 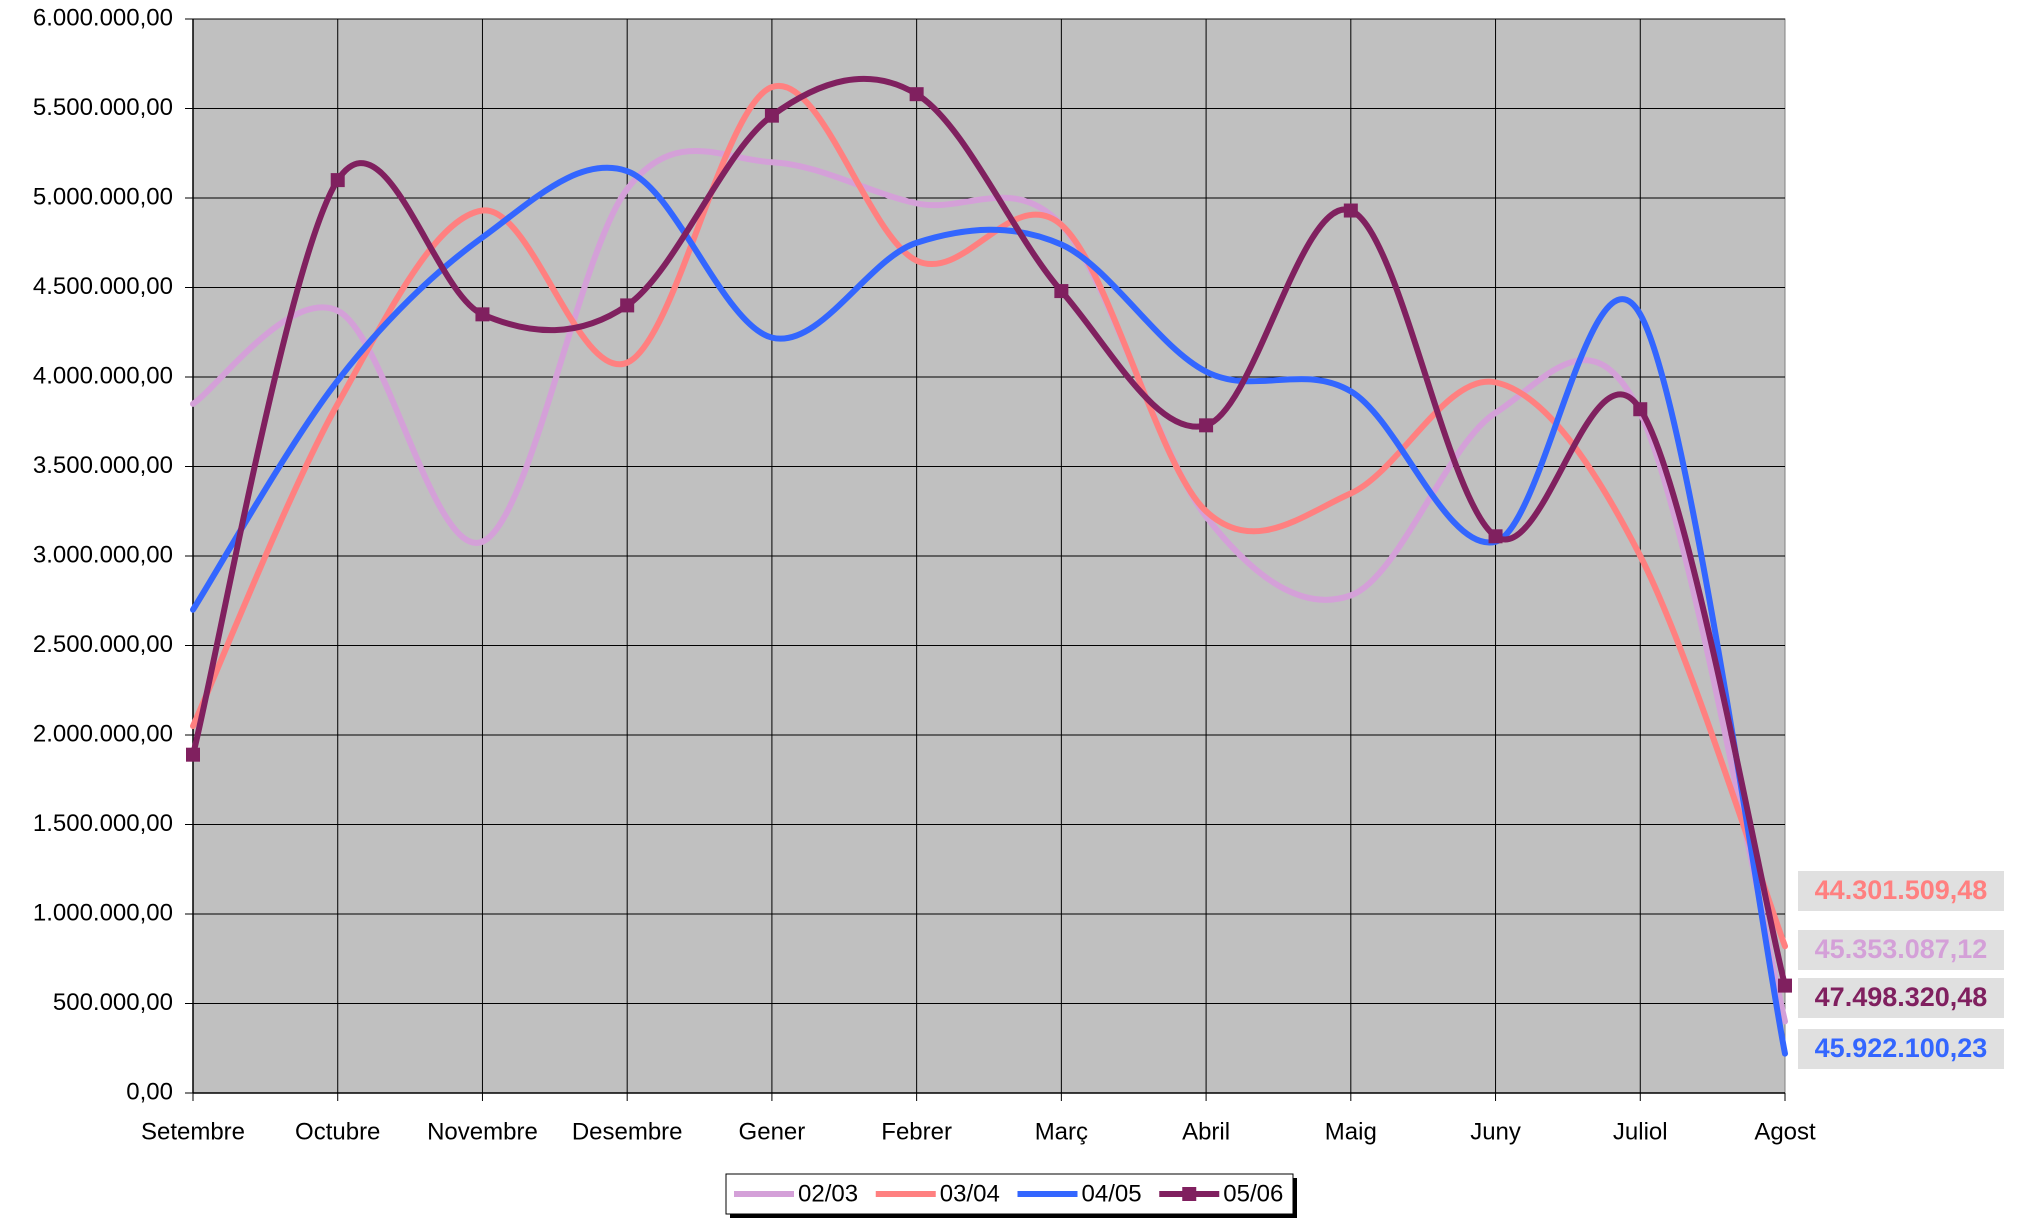 I want to click on y-tick-label: 4.500.000,00, so click(x=103, y=286).